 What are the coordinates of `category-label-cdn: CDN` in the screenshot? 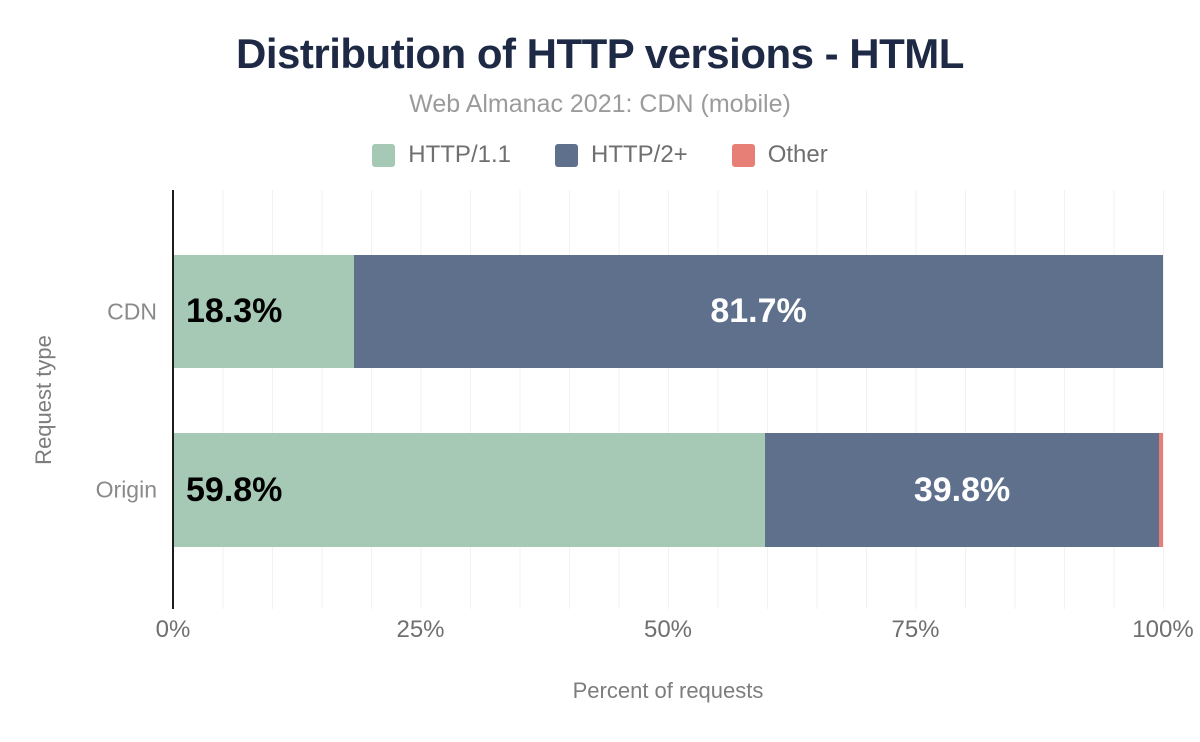 It's located at (132, 311).